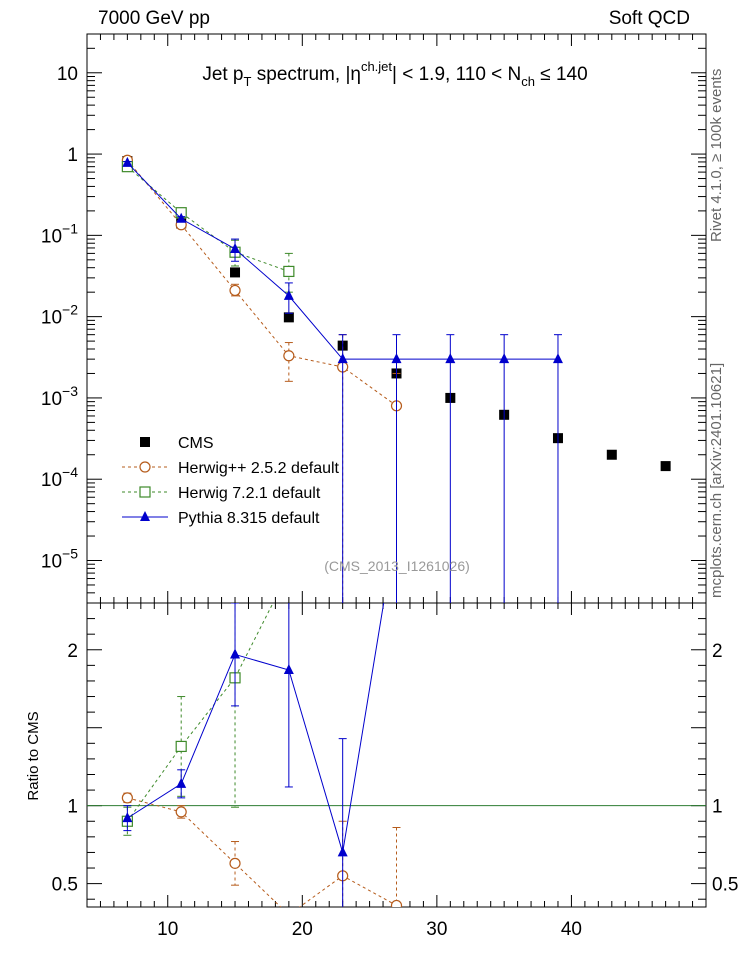 This screenshot has height=972, width=746. What do you see at coordinates (72, 155) in the screenshot?
I see `y-tick-label: 1` at bounding box center [72, 155].